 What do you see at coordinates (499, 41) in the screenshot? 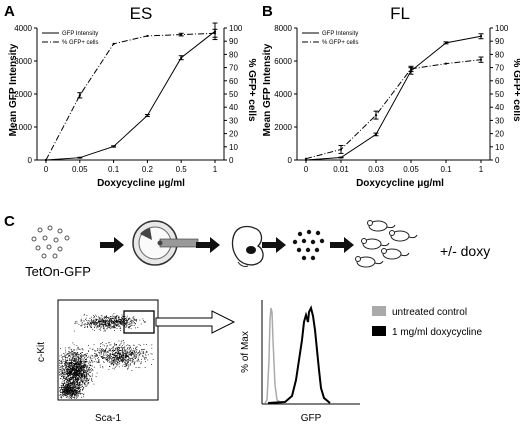
I see `chart-fl-y2tick-label: 90` at bounding box center [499, 41].